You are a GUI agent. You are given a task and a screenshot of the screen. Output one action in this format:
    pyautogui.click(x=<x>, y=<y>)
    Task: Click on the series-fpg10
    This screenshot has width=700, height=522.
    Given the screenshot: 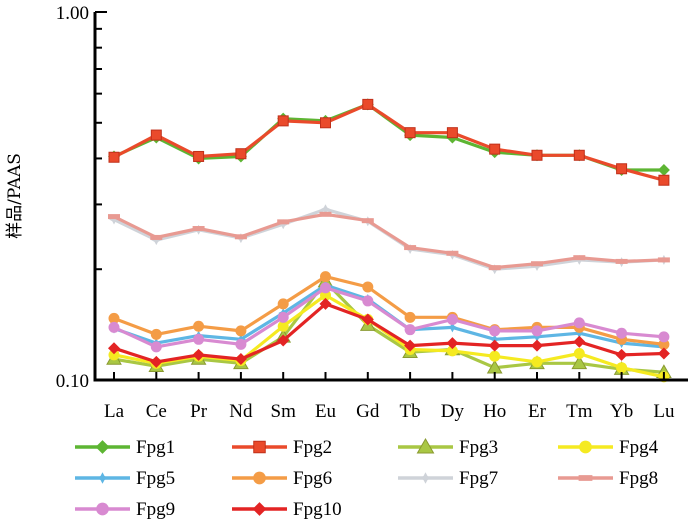 What is the action you would take?
    pyautogui.click(x=389, y=332)
    